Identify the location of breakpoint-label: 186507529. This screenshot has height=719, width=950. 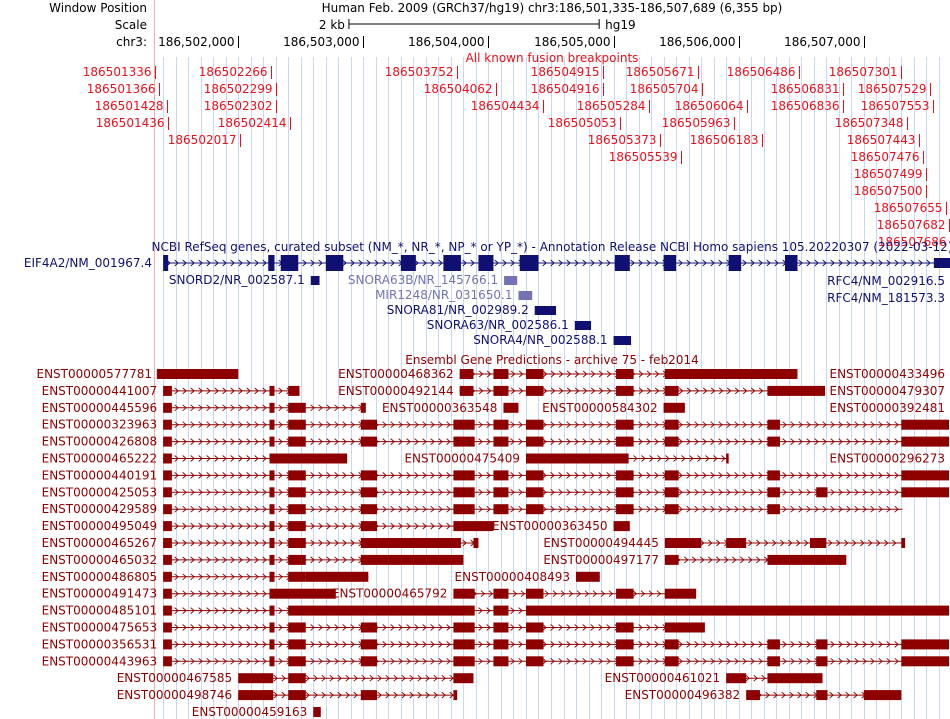
(892, 89).